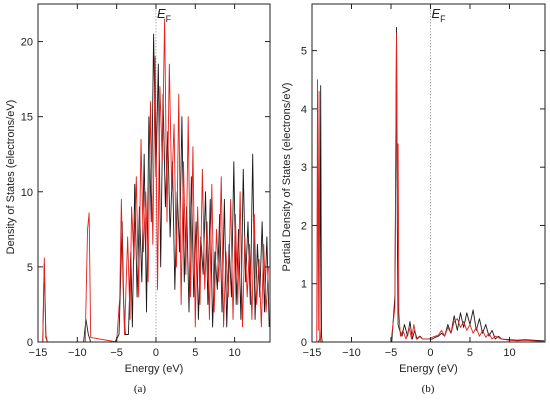 Image resolution: width=550 pixels, height=404 pixels. Describe the element at coordinates (27, 43) in the screenshot. I see `y-tick-label: 20` at that location.